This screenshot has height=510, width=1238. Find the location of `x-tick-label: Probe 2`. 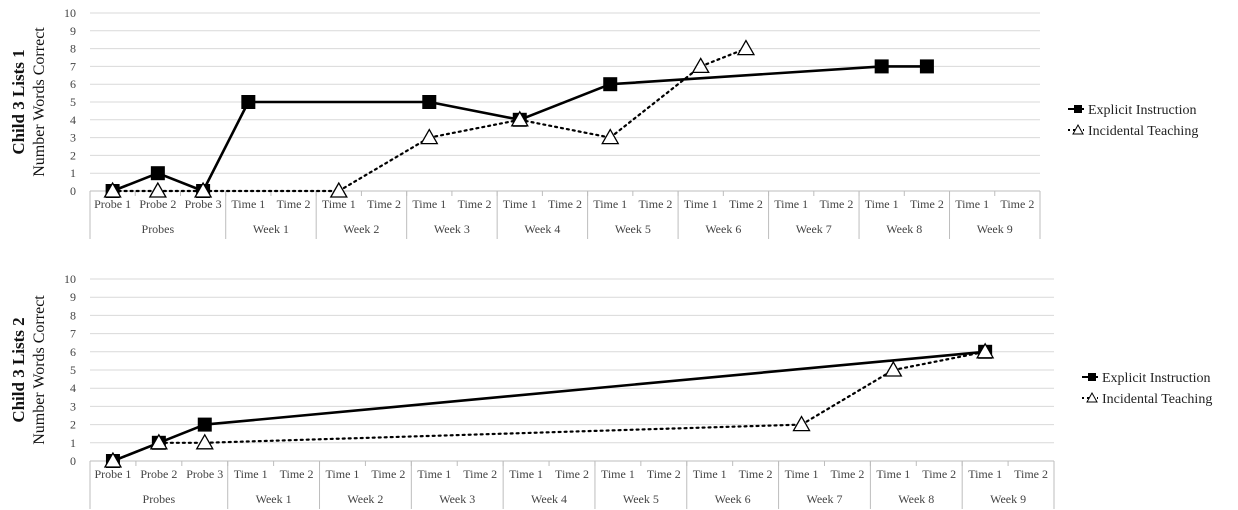

x-tick-label: Probe 2 is located at coordinates (158, 474).